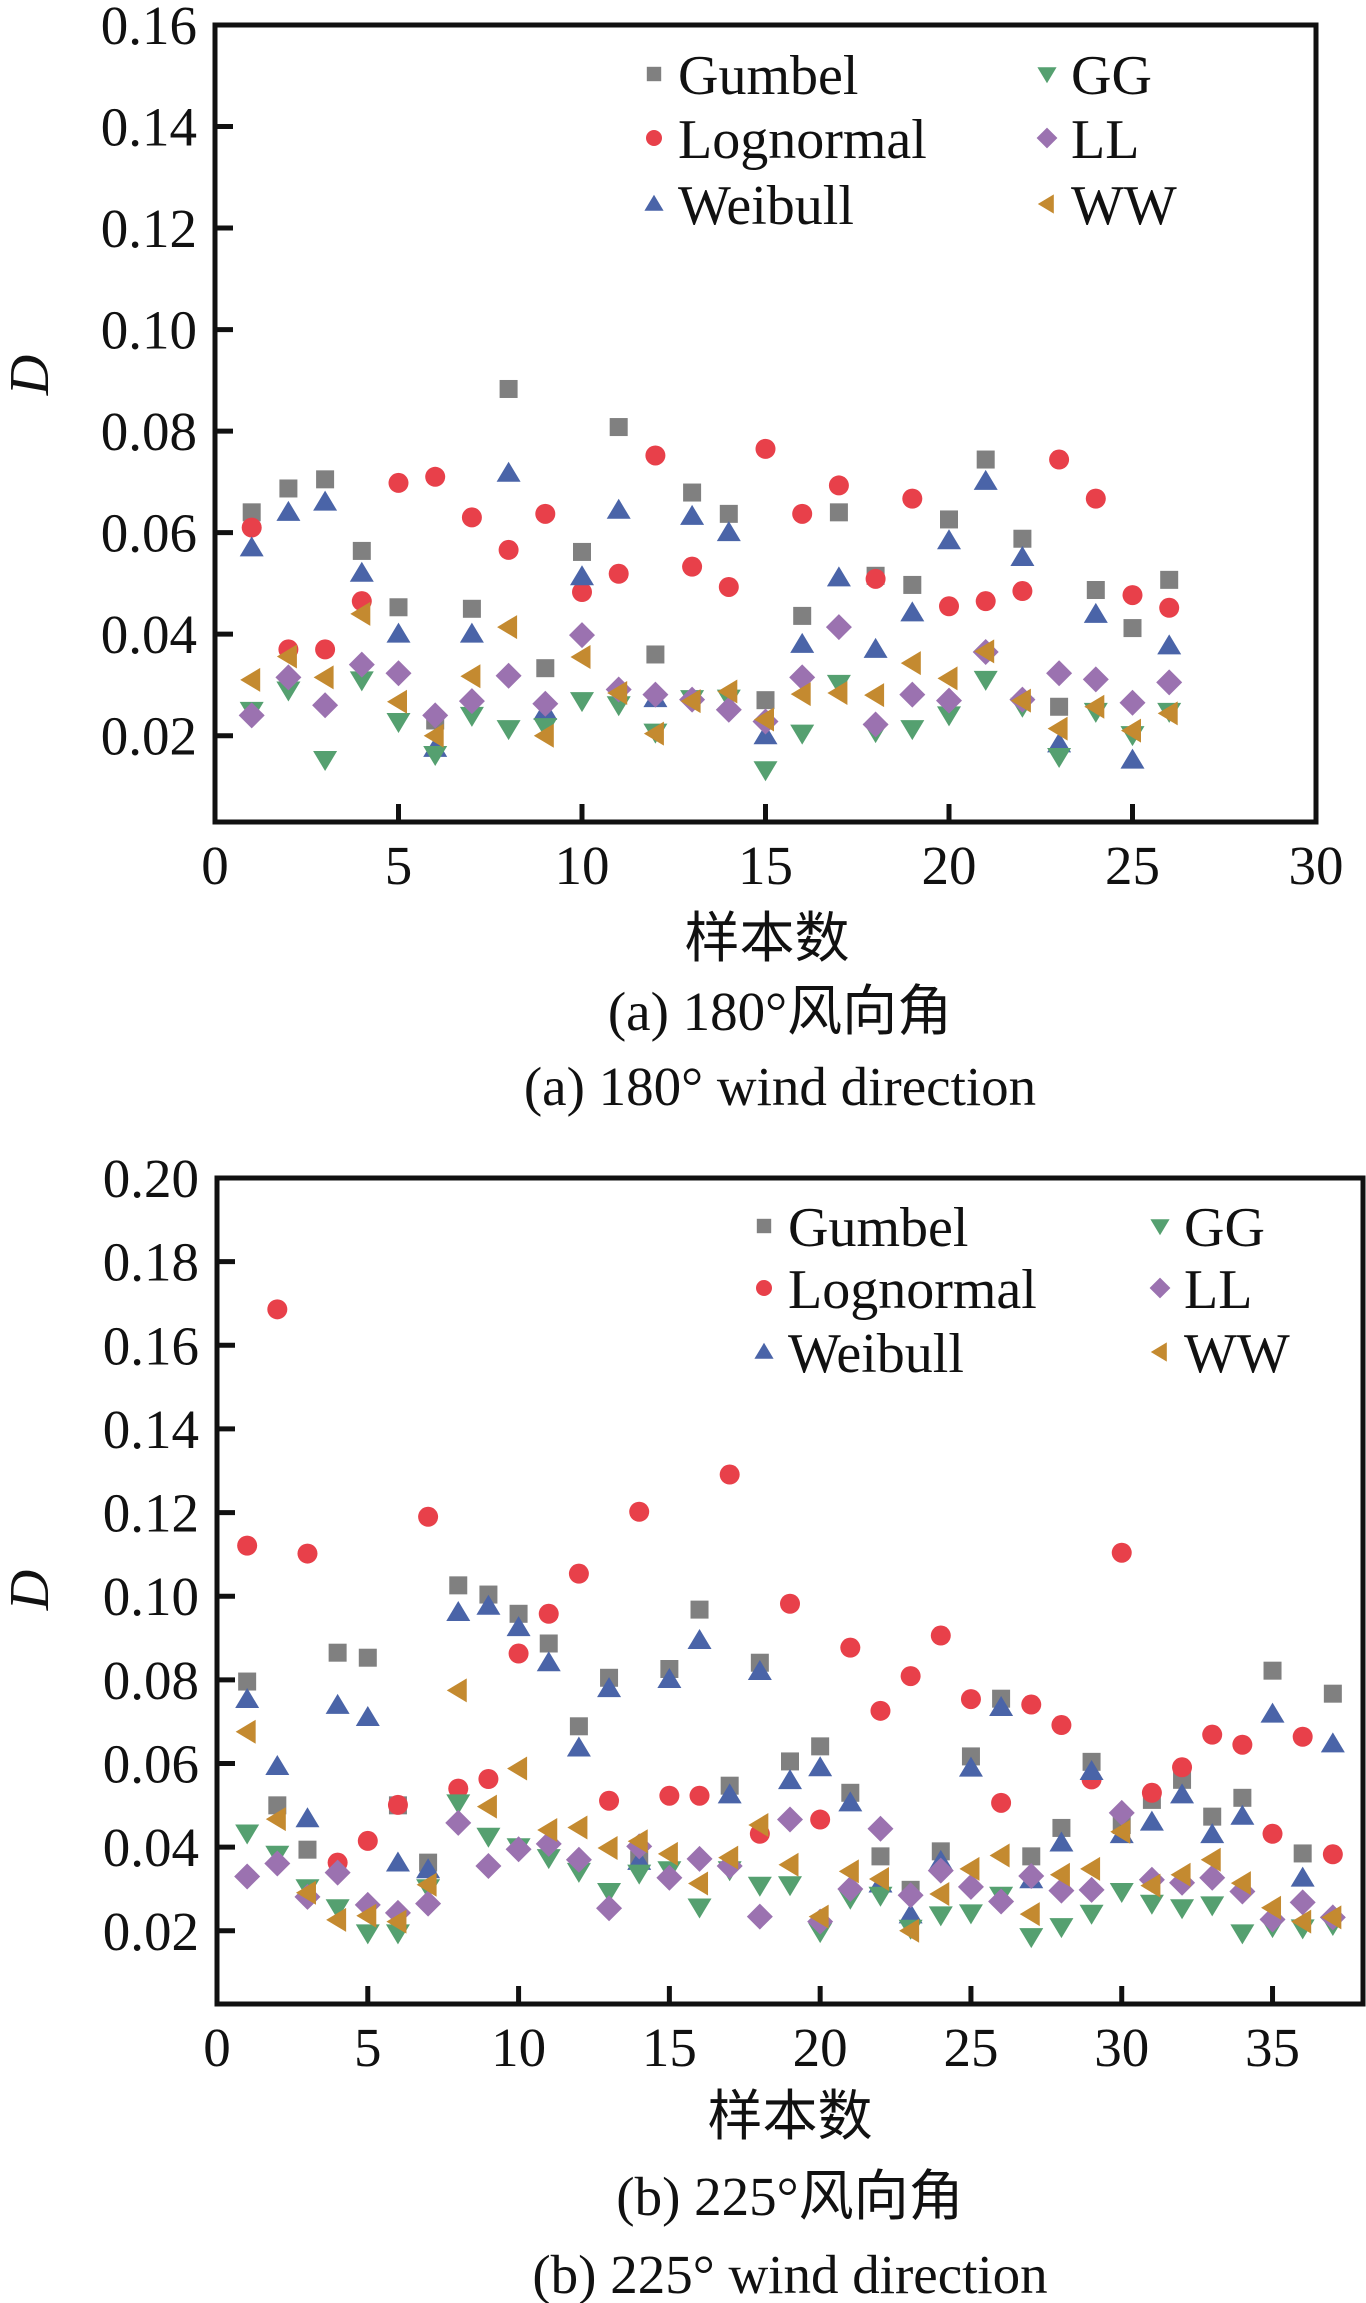 Image resolution: width=1366 pixels, height=2303 pixels. What do you see at coordinates (1207, 1228) in the screenshot?
I see `legend-item-gg: GG` at bounding box center [1207, 1228].